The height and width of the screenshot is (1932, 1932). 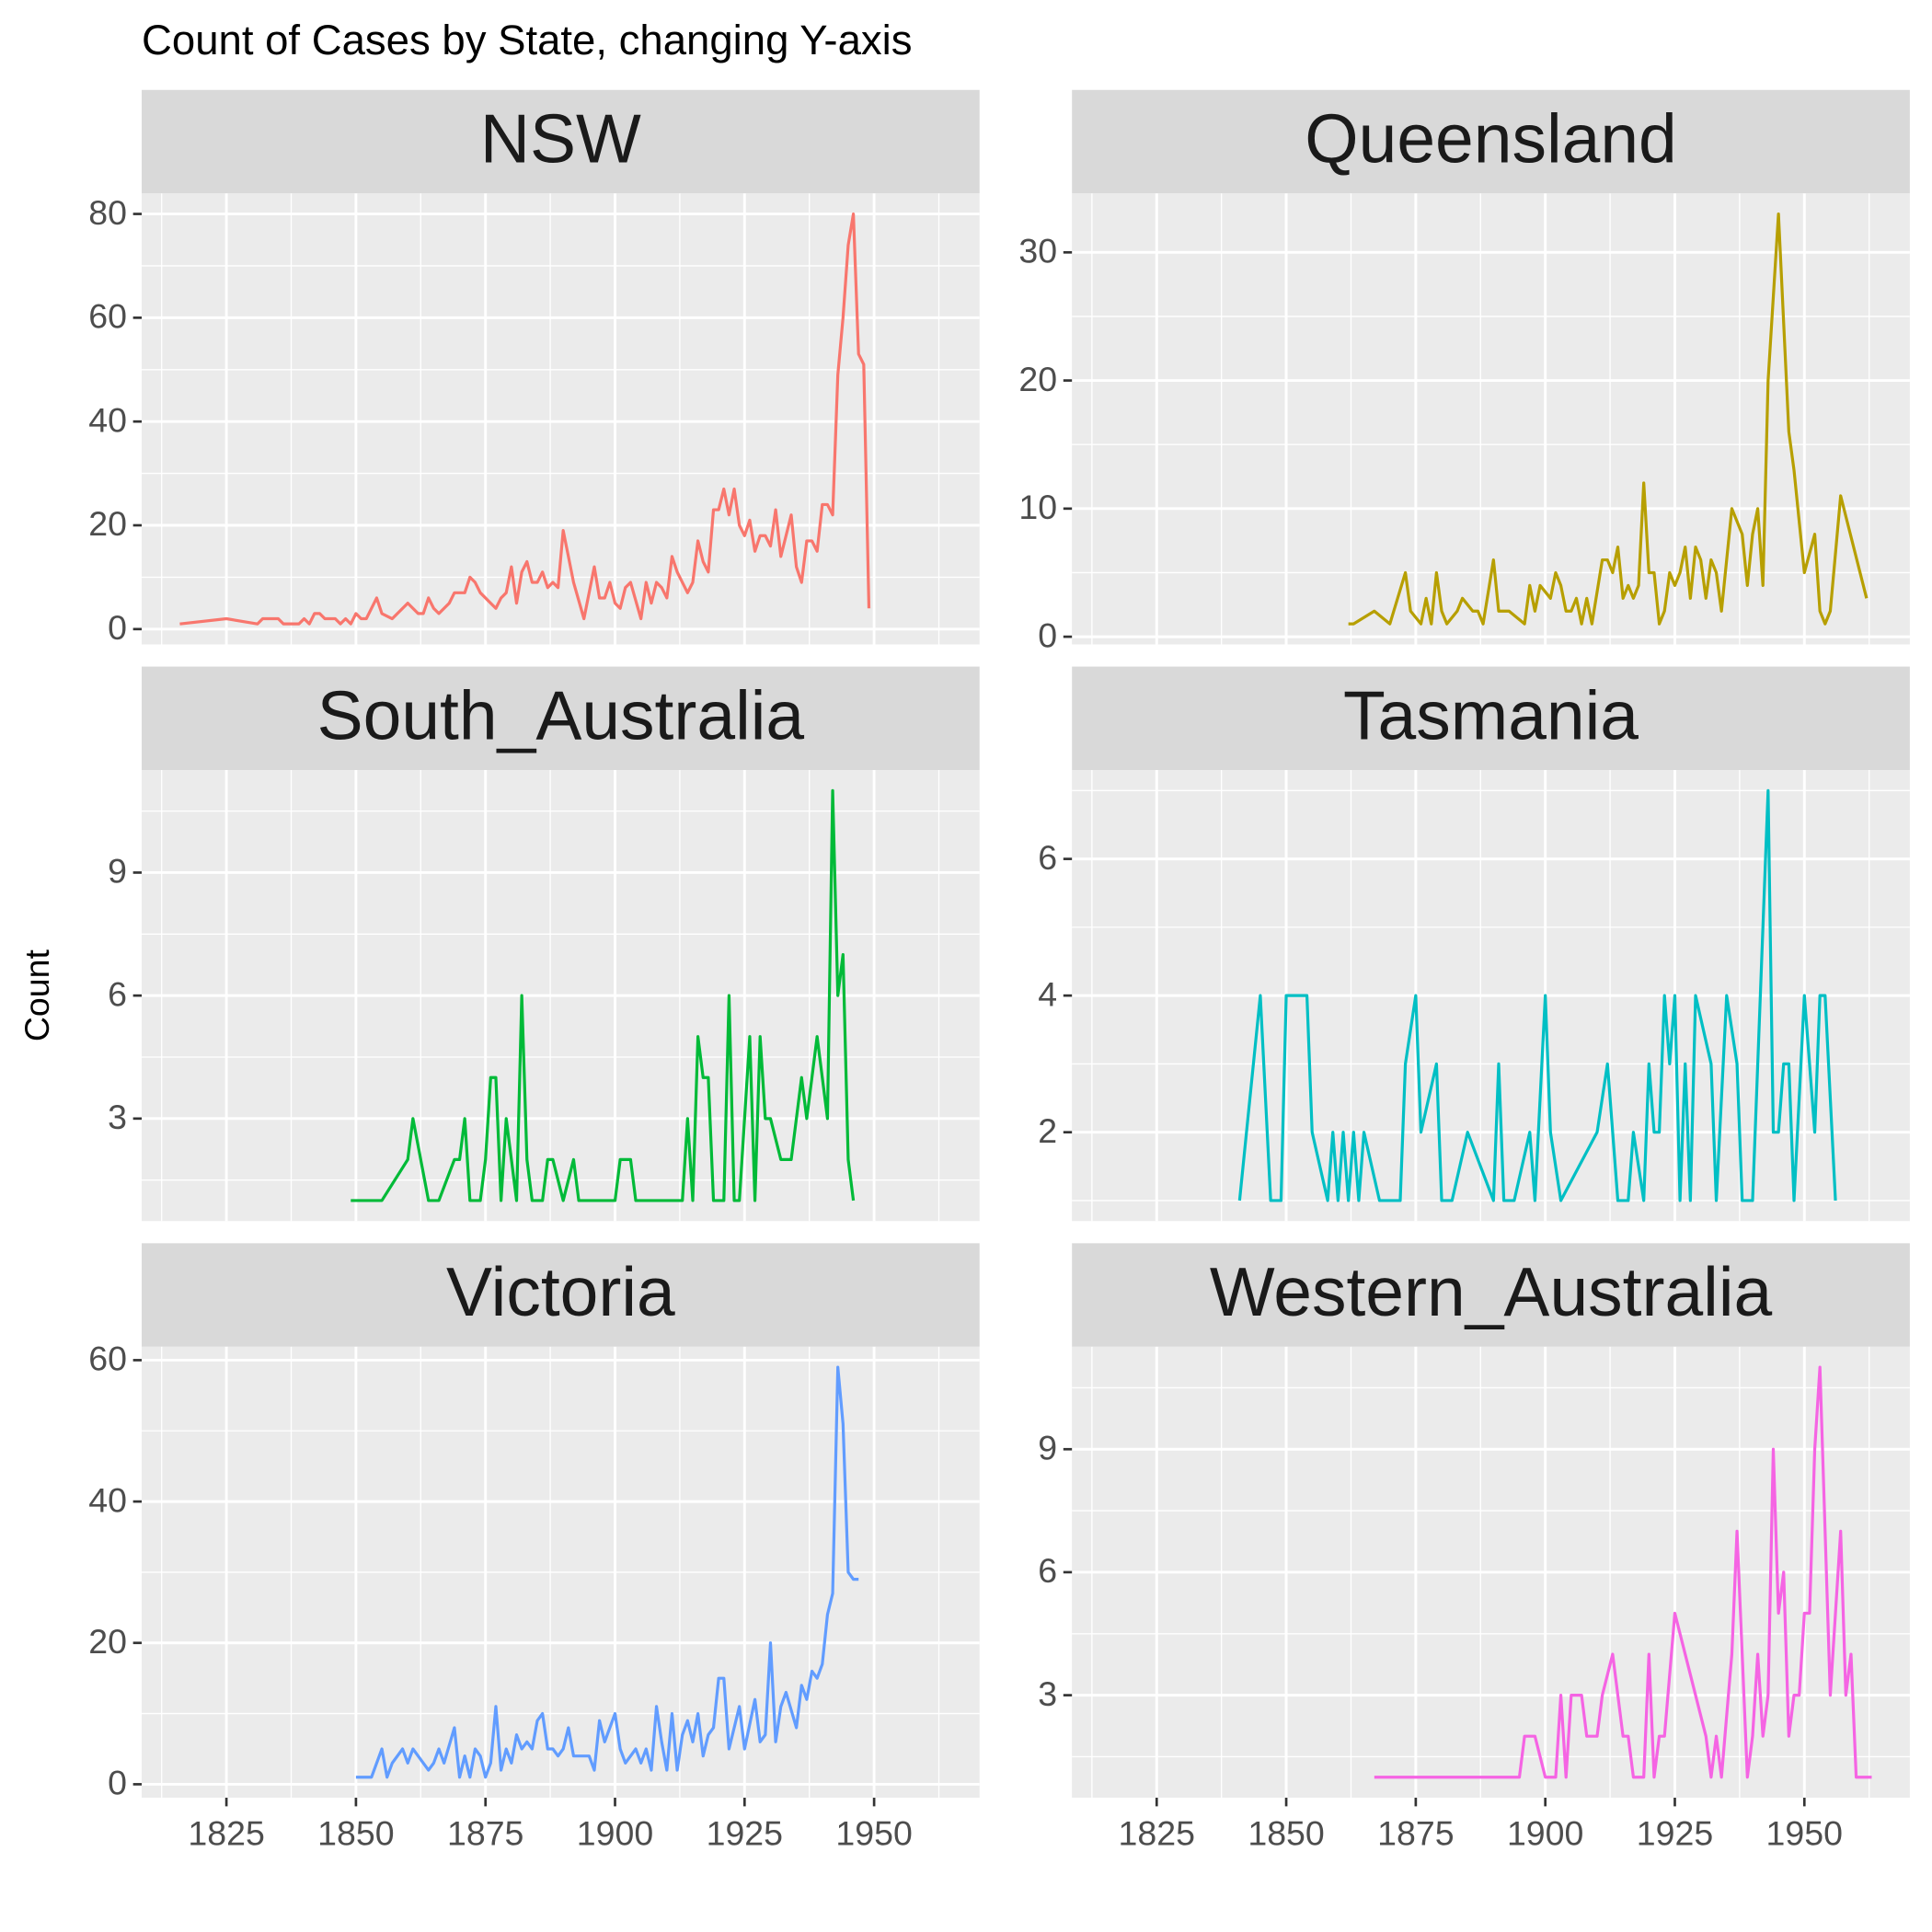 I want to click on chart-title: Count of Cases by State, changing Y-axis, so click(x=527, y=40).